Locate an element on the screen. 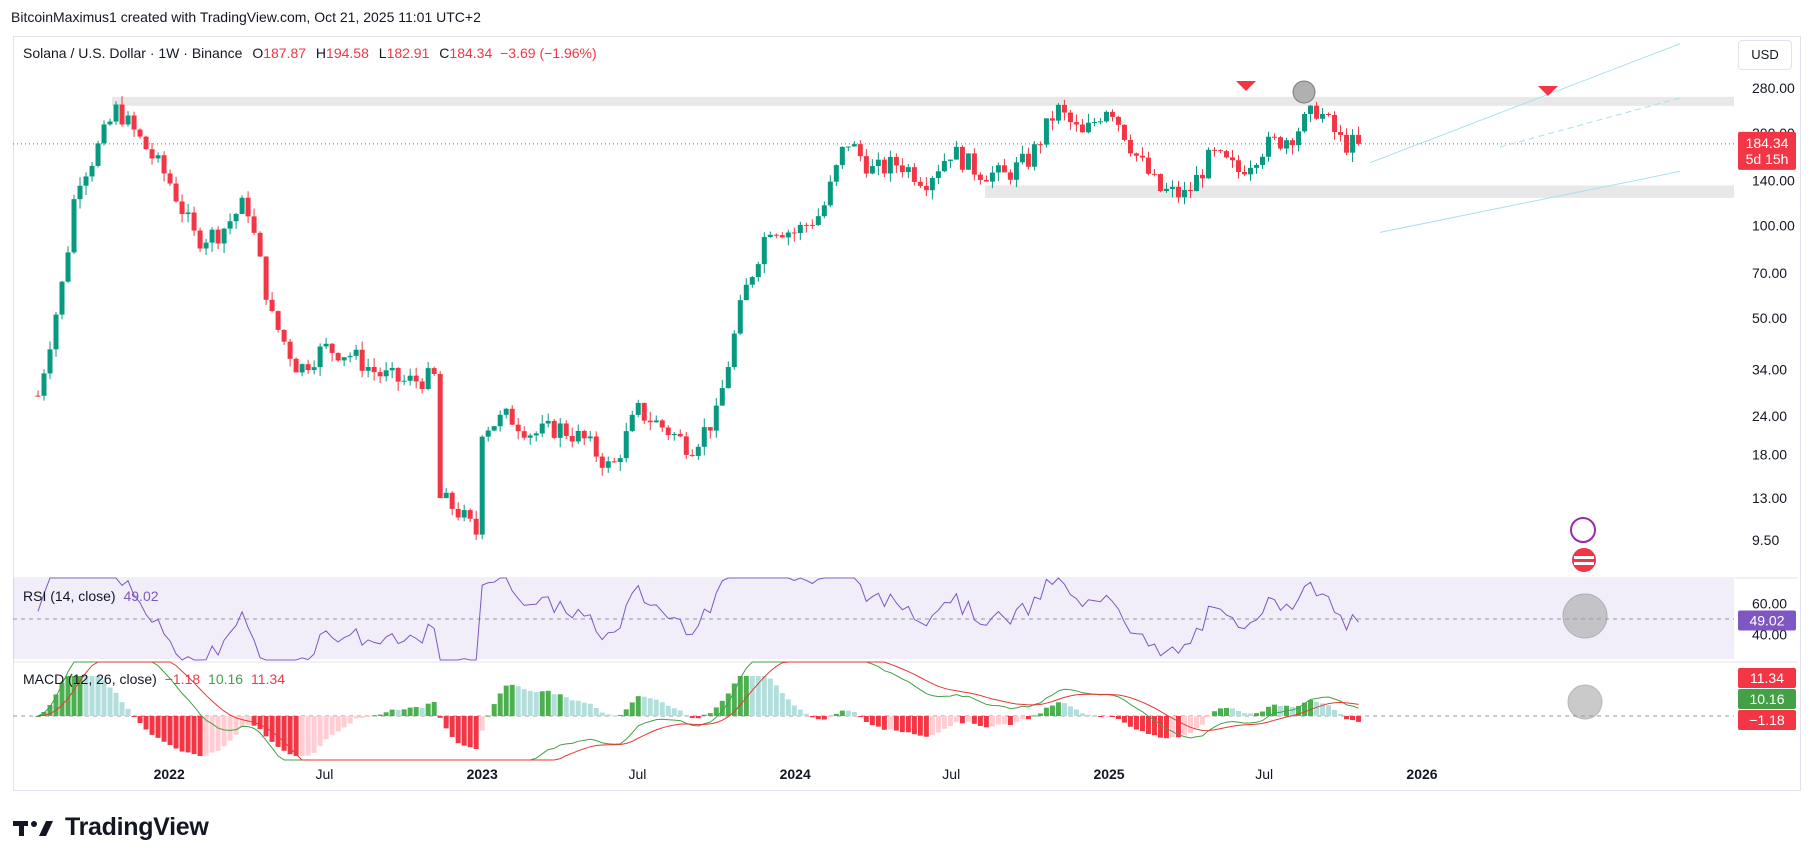 The width and height of the screenshot is (1814, 866). macd-signal-badge-text: −1.18 is located at coordinates (1767, 720).